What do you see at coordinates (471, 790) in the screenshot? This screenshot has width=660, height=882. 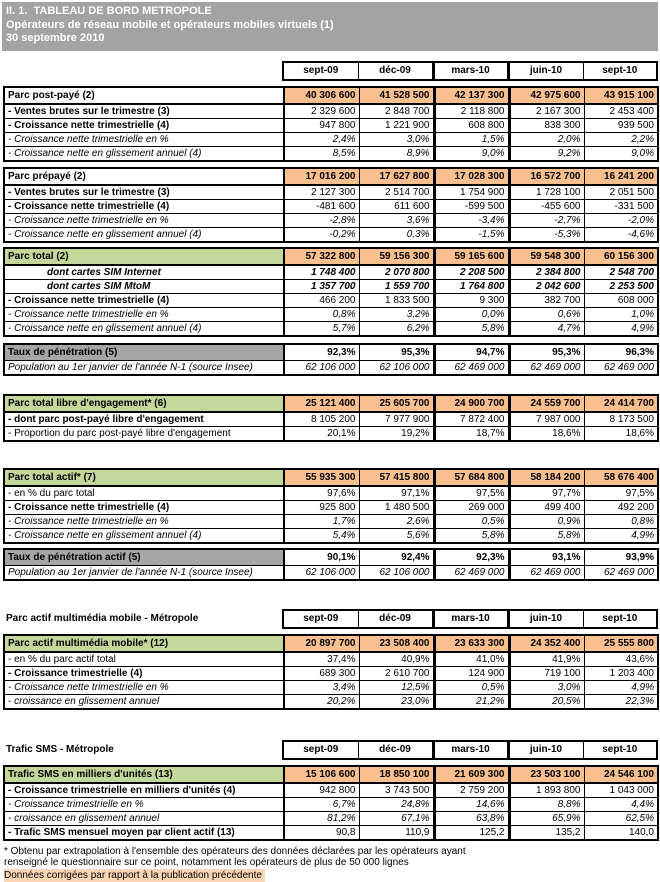 I see `value-cell: 2 759 200` at bounding box center [471, 790].